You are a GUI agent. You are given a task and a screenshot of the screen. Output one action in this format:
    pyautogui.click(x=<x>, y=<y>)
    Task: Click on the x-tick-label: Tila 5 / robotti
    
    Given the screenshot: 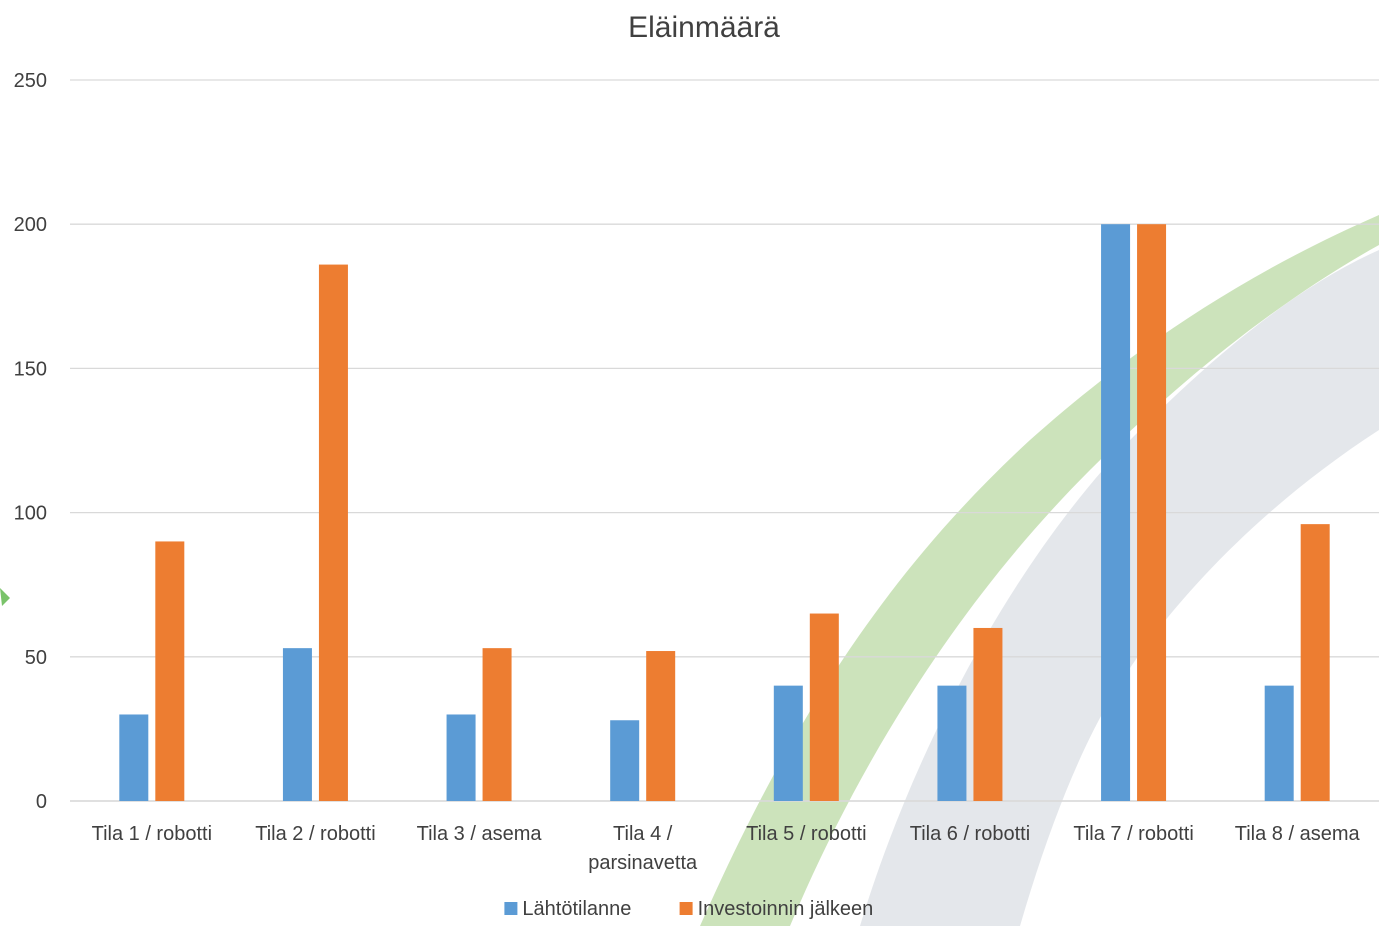 What is the action you would take?
    pyautogui.click(x=806, y=834)
    